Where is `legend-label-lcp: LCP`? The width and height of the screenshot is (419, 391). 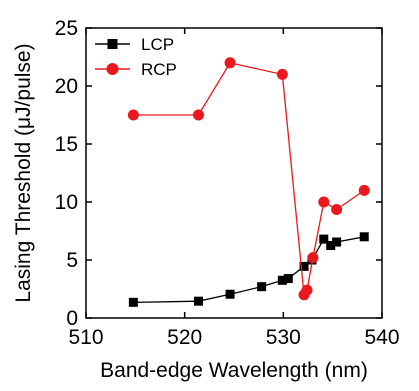 legend-label-lcp: LCP is located at coordinates (157, 44).